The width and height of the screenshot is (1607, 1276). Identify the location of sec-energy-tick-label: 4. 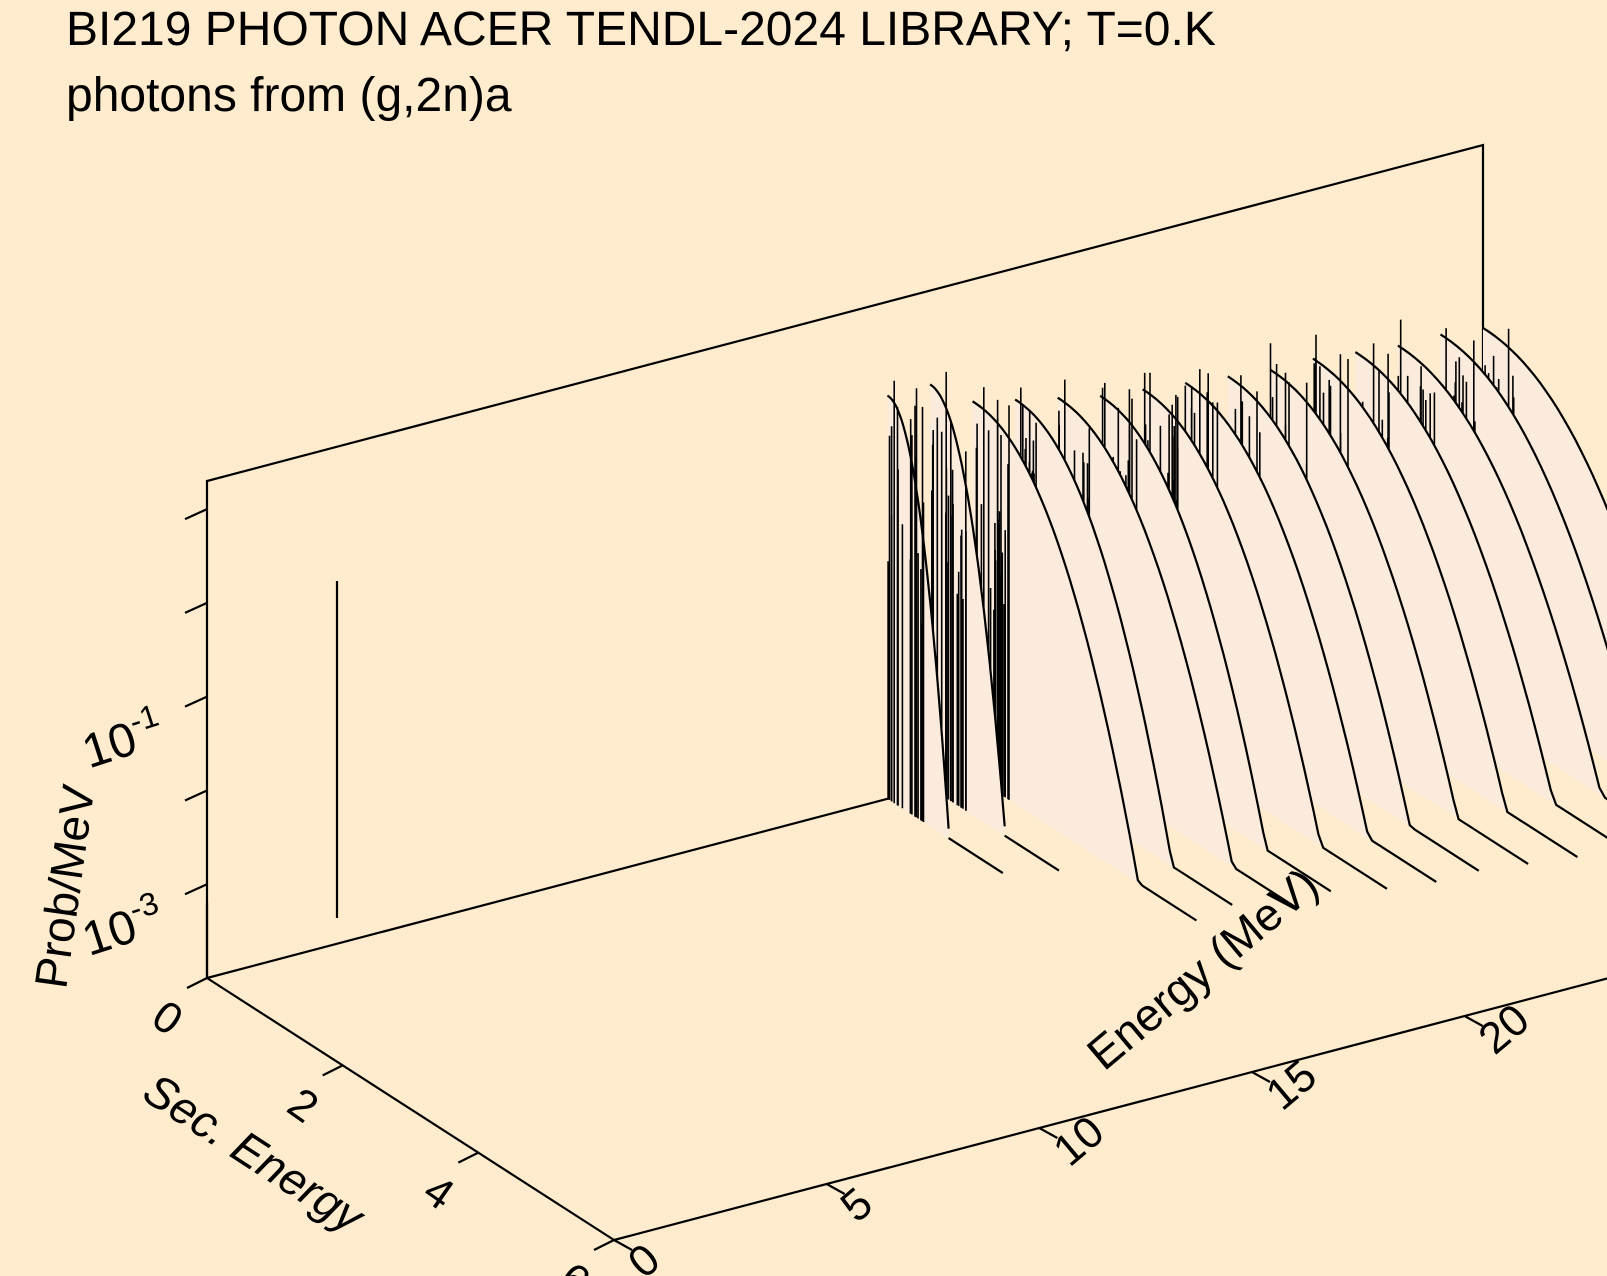
(439, 1193).